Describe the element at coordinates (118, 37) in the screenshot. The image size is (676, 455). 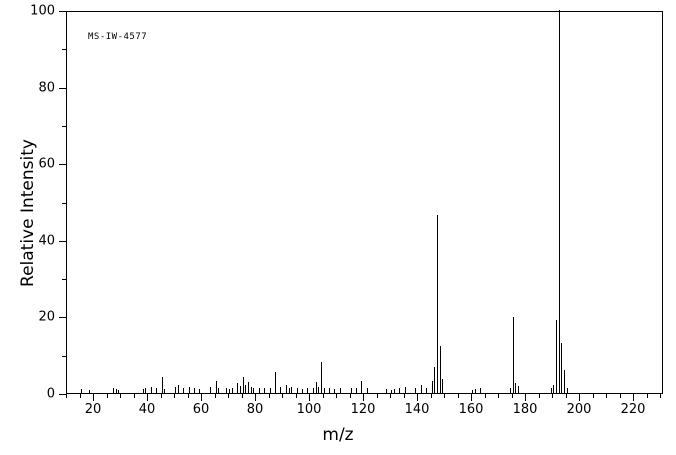
I see `sample-label: MS-IW-4577` at that location.